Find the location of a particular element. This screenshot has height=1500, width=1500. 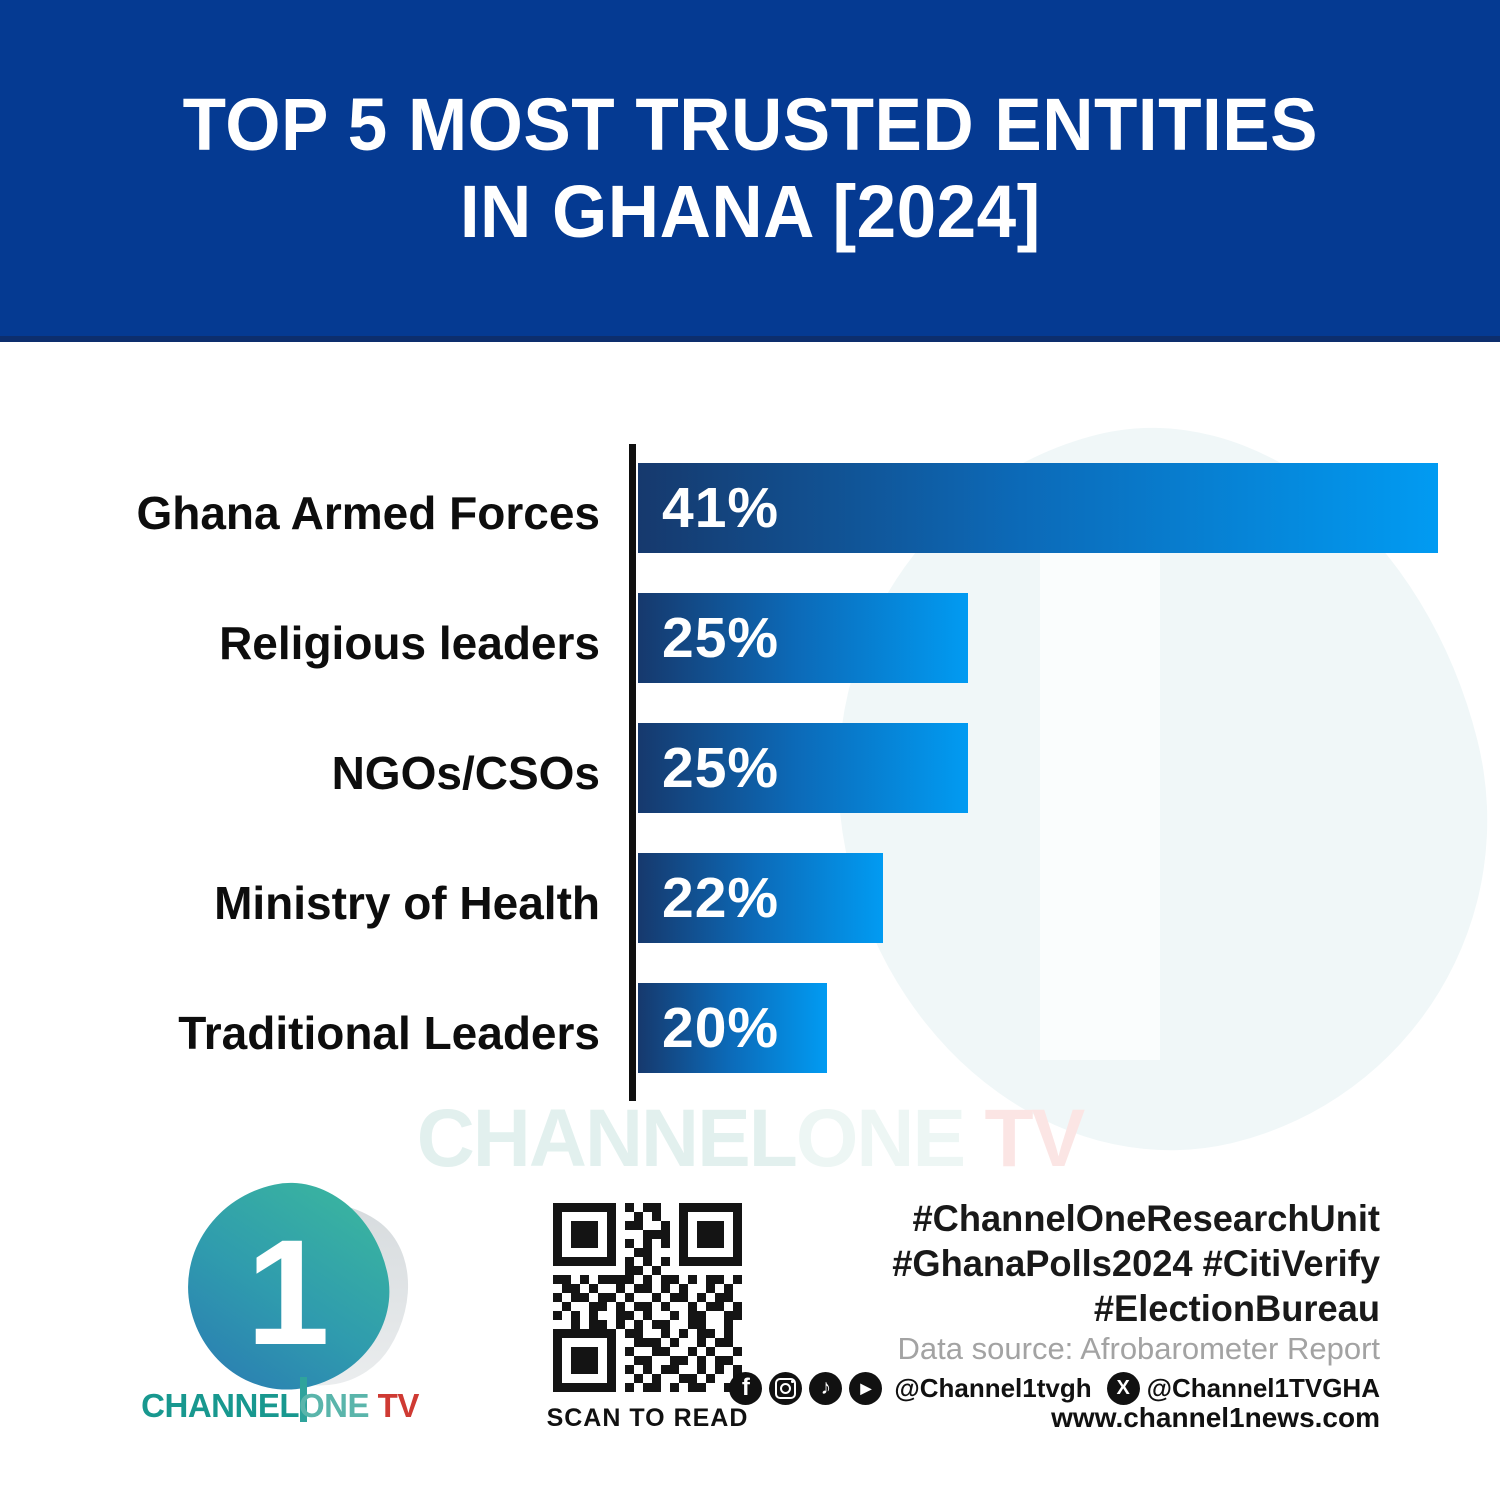

category-label-religious-leaders: Religious leaders is located at coordinates (409, 643).